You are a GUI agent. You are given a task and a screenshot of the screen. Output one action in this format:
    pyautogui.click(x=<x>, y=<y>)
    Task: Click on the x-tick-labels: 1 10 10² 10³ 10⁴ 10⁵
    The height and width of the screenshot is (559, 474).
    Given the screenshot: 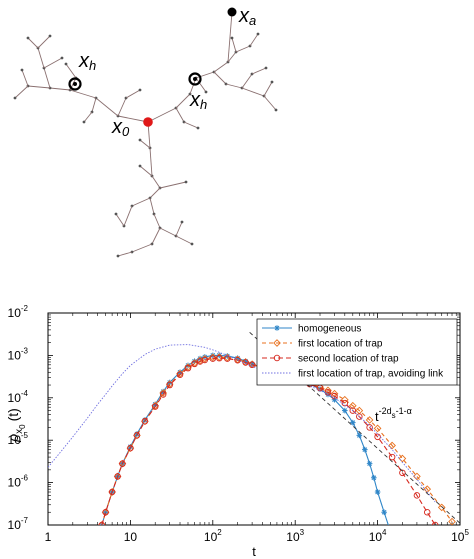 What is the action you would take?
    pyautogui.click(x=257, y=536)
    